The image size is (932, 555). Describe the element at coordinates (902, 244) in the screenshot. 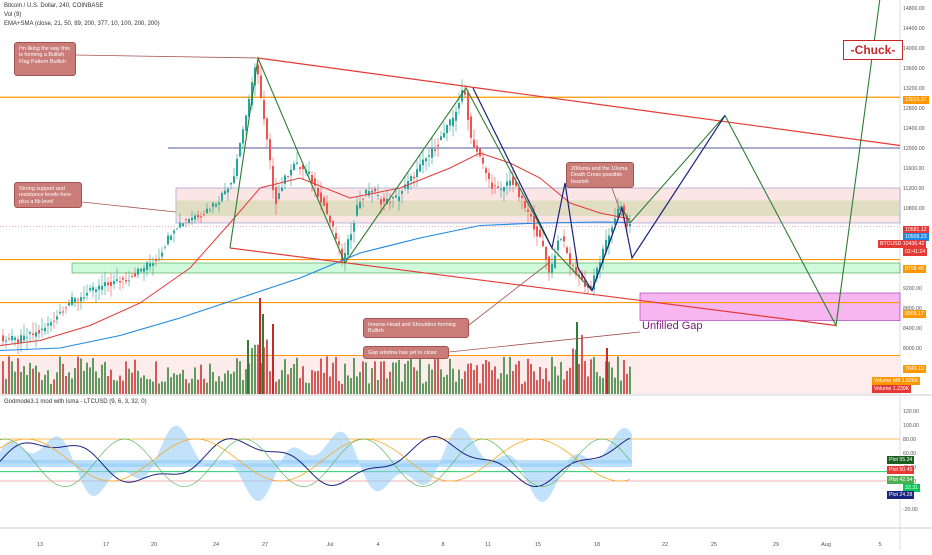

I see `price-tag: BTCUSD 10436.42` at that location.